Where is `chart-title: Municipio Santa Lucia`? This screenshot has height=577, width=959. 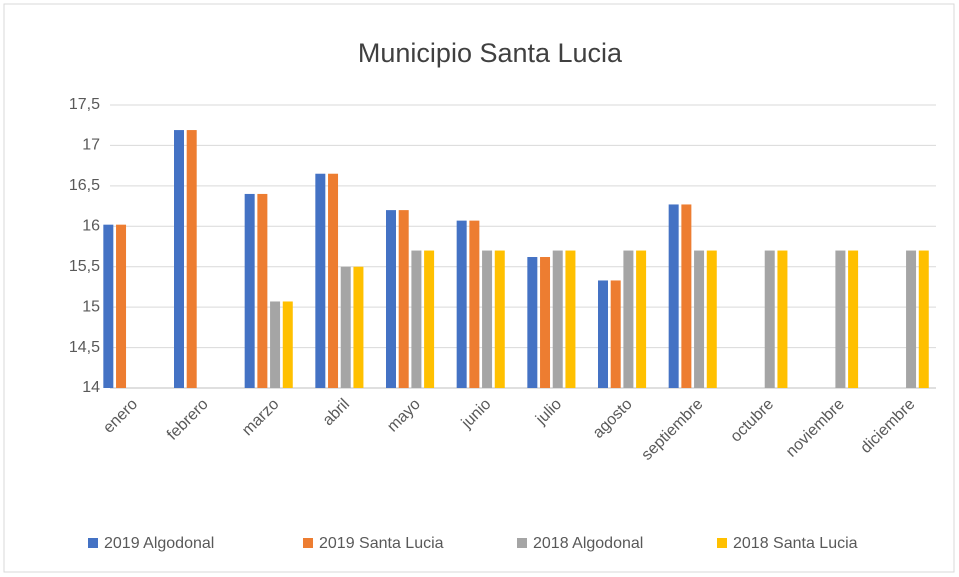 chart-title: Municipio Santa Lucia is located at coordinates (490, 53).